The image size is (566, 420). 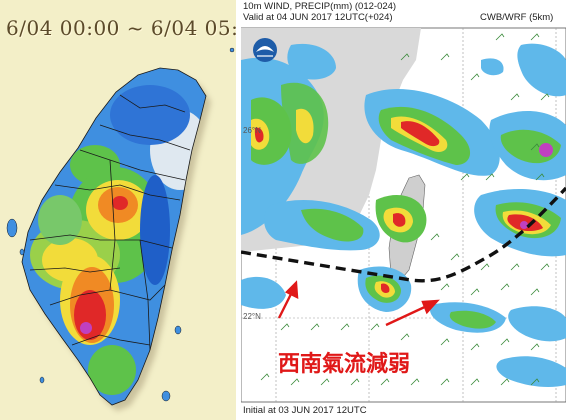 What do you see at coordinates (403, 234) in the screenshot?
I see `shear-line` at bounding box center [403, 234].